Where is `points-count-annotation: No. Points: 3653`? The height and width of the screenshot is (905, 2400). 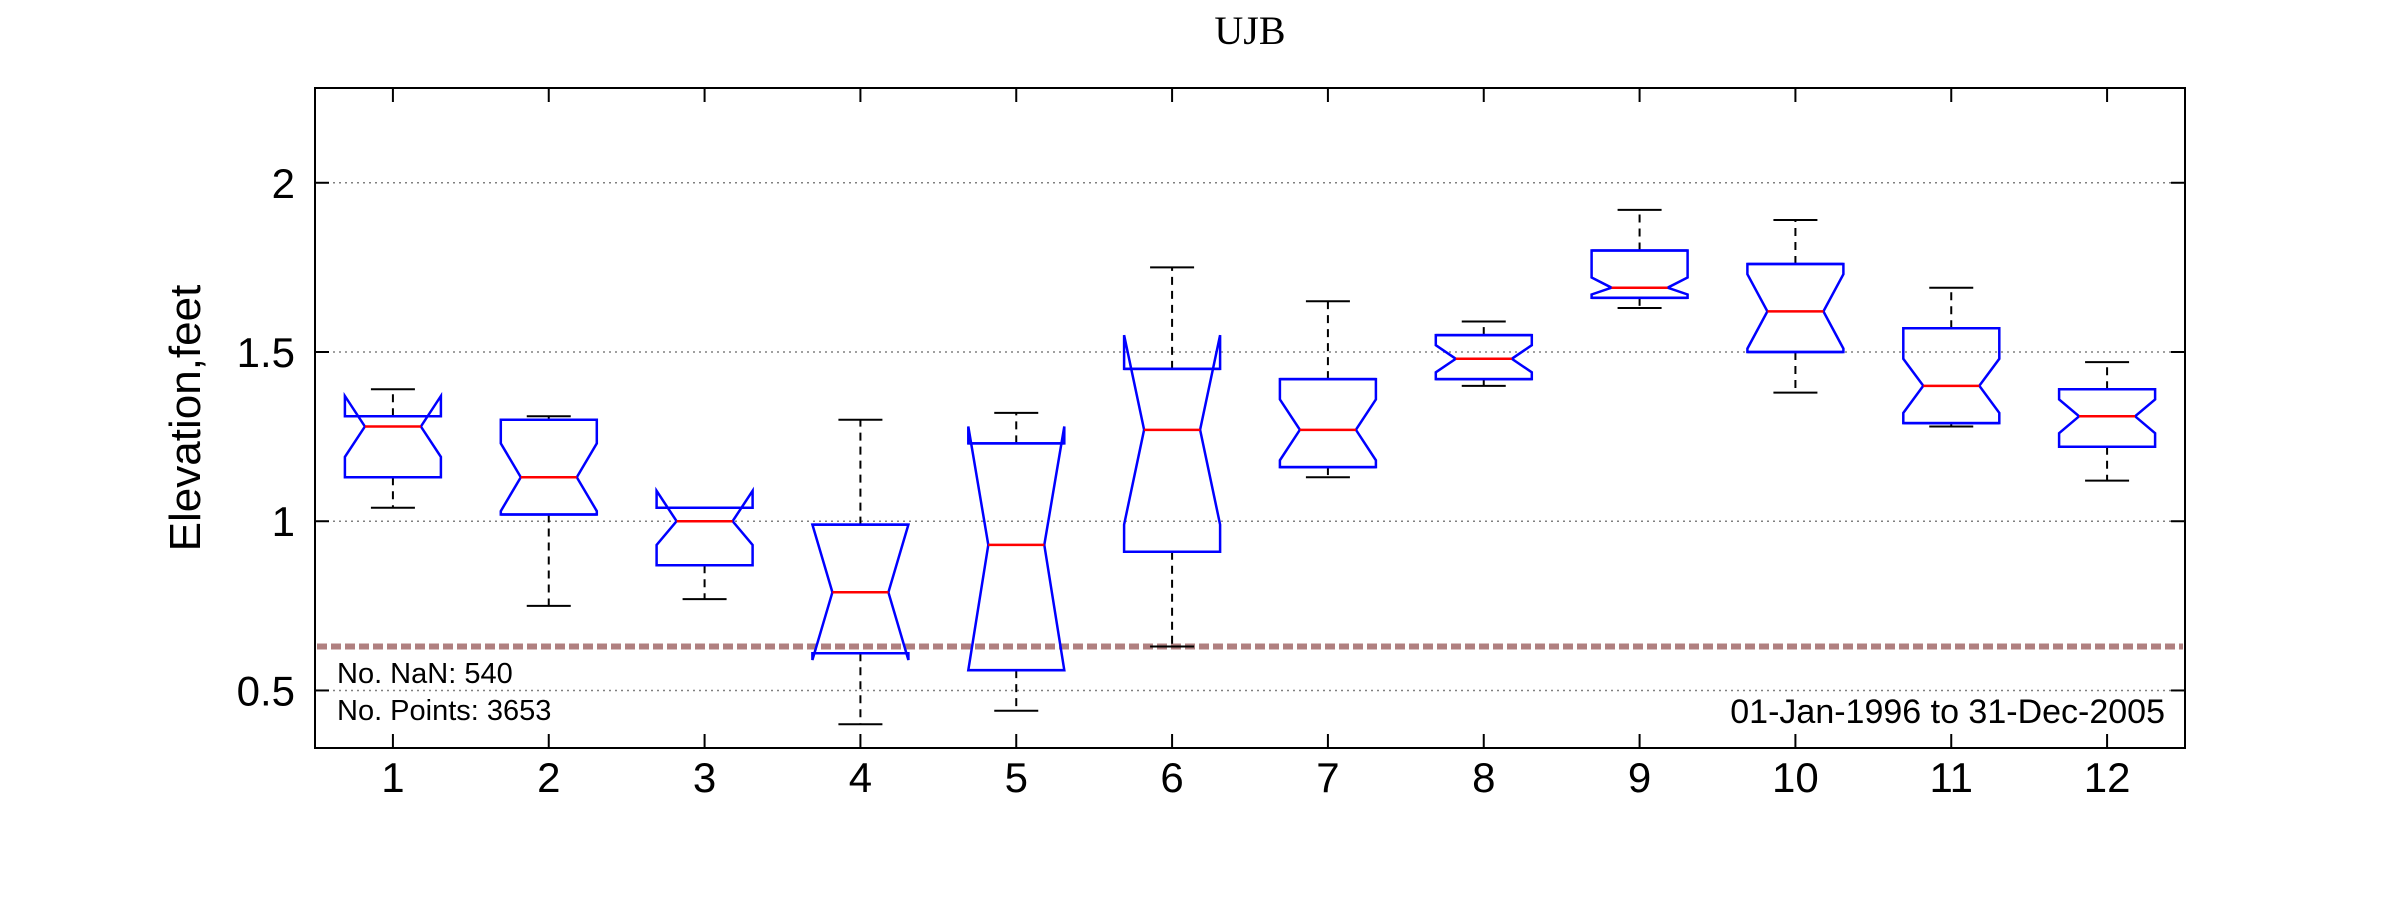 points-count-annotation: No. Points: 3653 is located at coordinates (444, 711).